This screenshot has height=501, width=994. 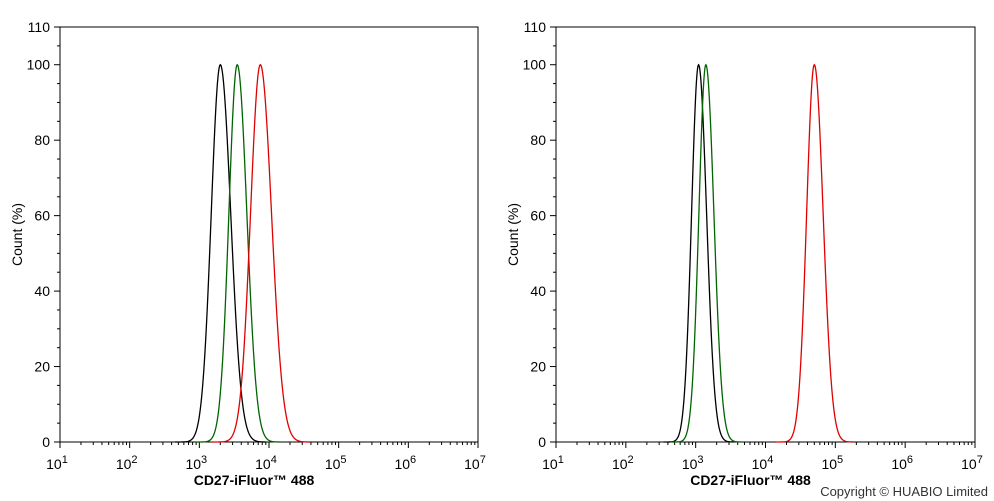 What do you see at coordinates (904, 491) in the screenshot?
I see `copyright-text: Copyright © HUABIO Limited` at bounding box center [904, 491].